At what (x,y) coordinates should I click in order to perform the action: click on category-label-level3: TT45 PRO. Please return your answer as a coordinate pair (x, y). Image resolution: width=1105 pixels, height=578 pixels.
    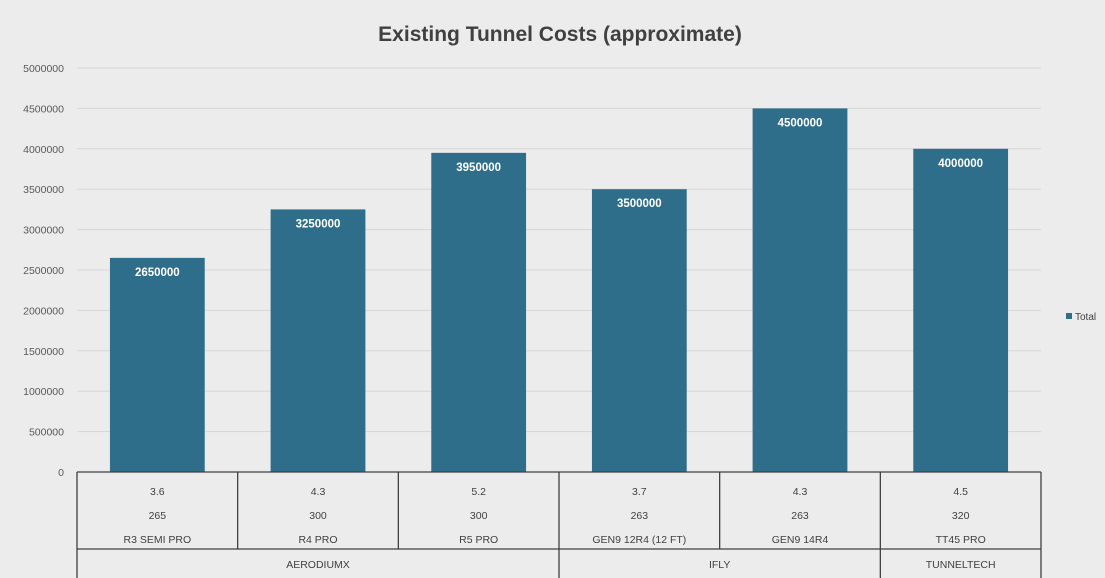
    Looking at the image, I should click on (961, 540).